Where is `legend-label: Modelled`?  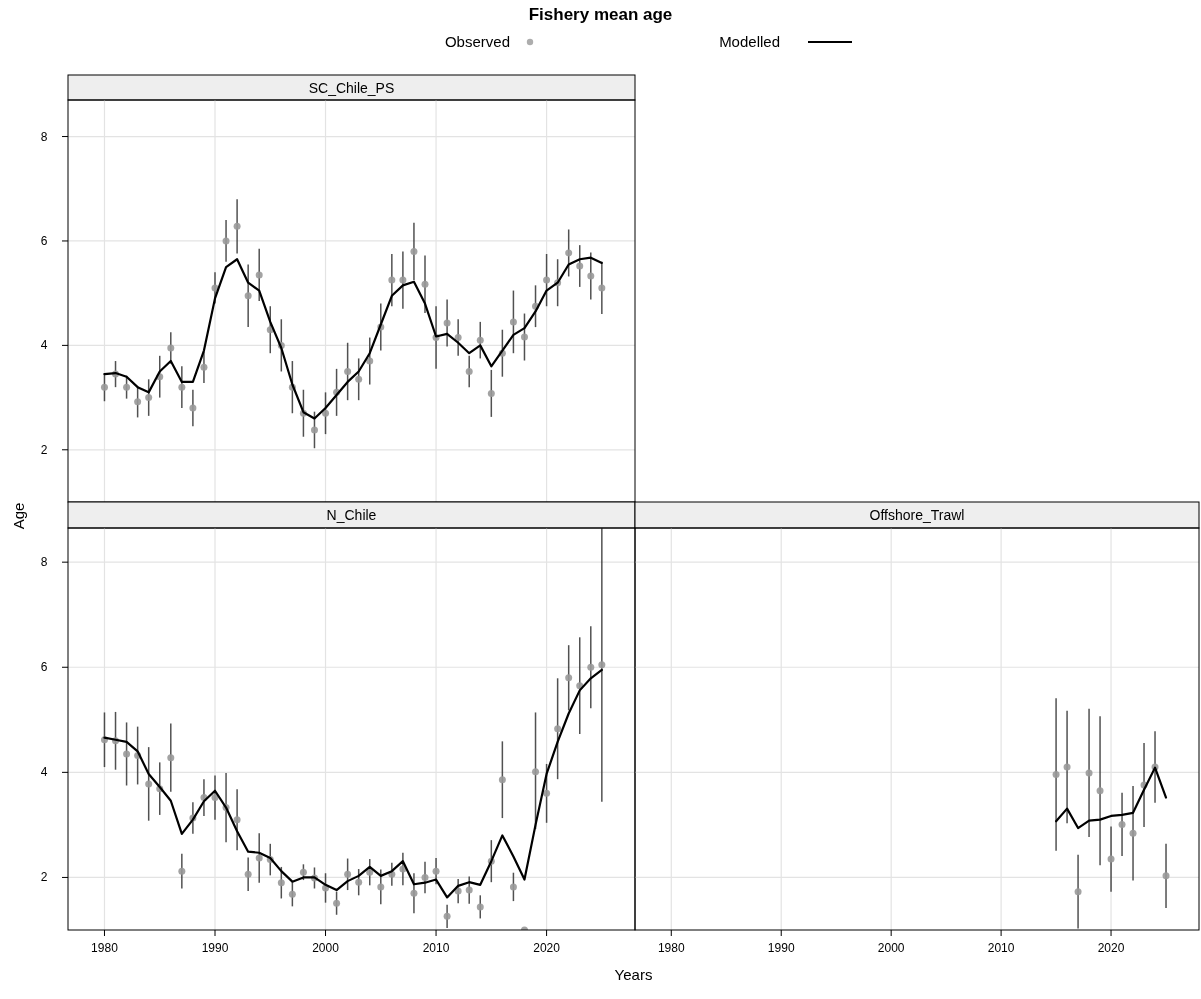
legend-label: Modelled is located at coordinates (749, 41).